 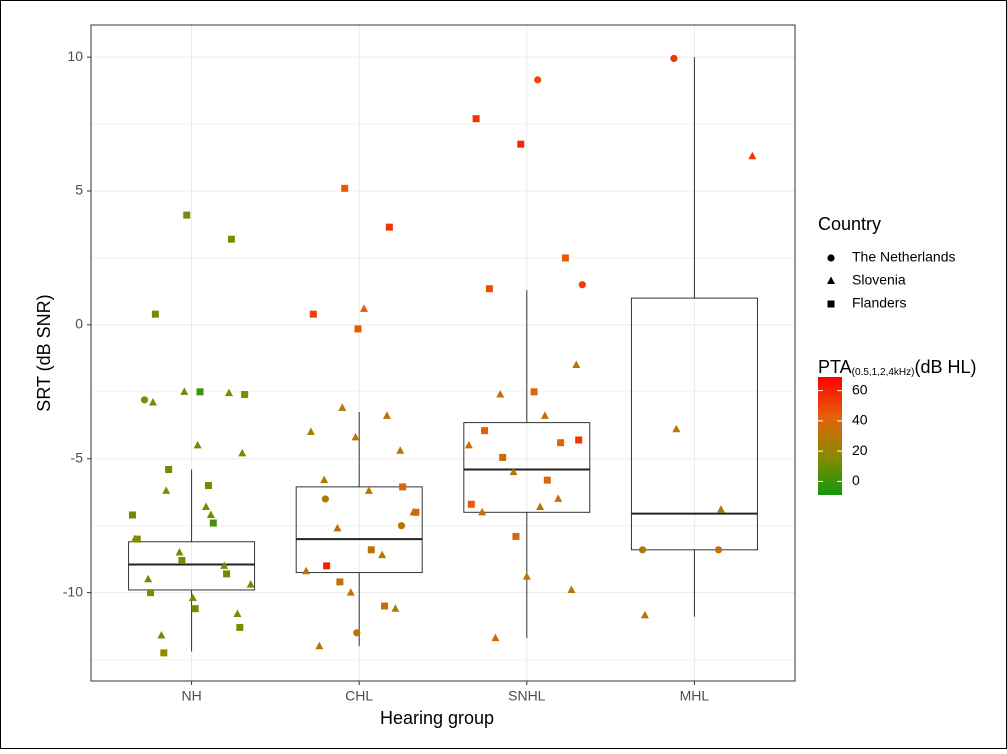 I want to click on colorbar-title: PTA(0.5,1,2,4kHz)(dB HL), so click(x=897, y=367).